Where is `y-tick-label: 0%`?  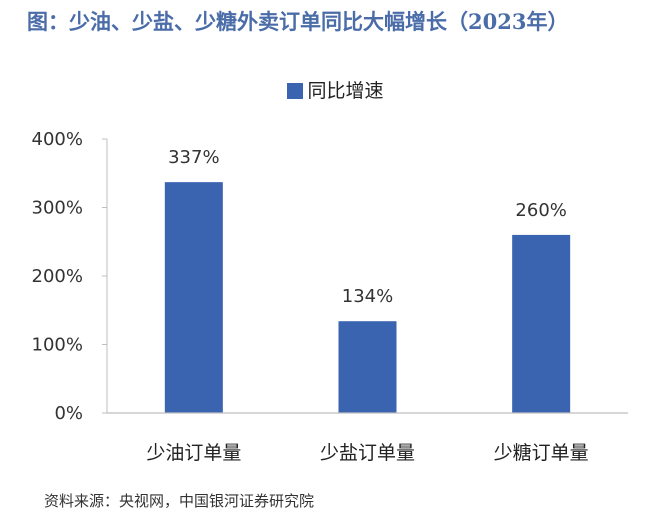 y-tick-label: 0% is located at coordinates (68, 413).